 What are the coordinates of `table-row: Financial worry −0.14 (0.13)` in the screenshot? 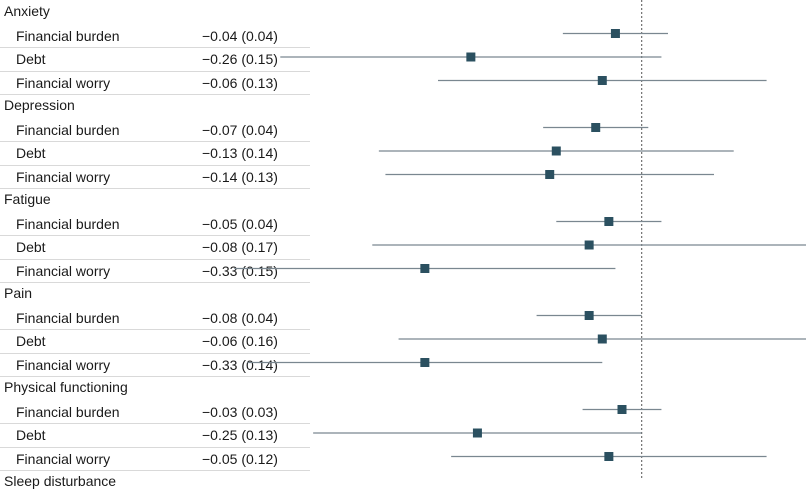 It's located at (155, 177).